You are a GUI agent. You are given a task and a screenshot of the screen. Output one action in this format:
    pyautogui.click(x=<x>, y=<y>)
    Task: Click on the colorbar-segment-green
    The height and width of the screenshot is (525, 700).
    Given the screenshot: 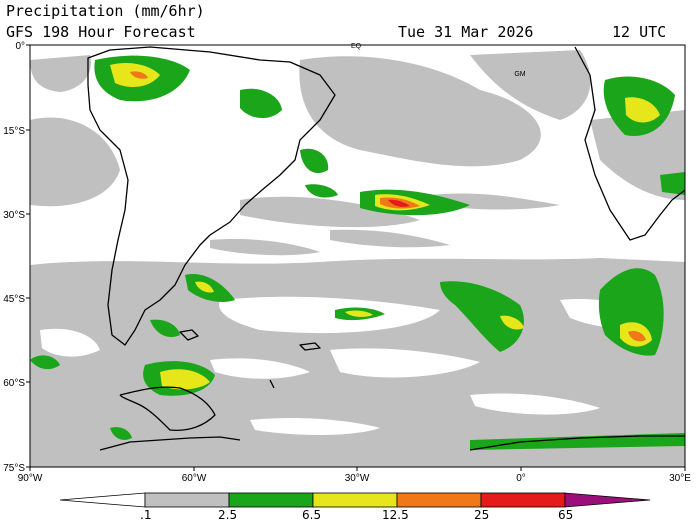 What is the action you would take?
    pyautogui.click(x=271, y=500)
    